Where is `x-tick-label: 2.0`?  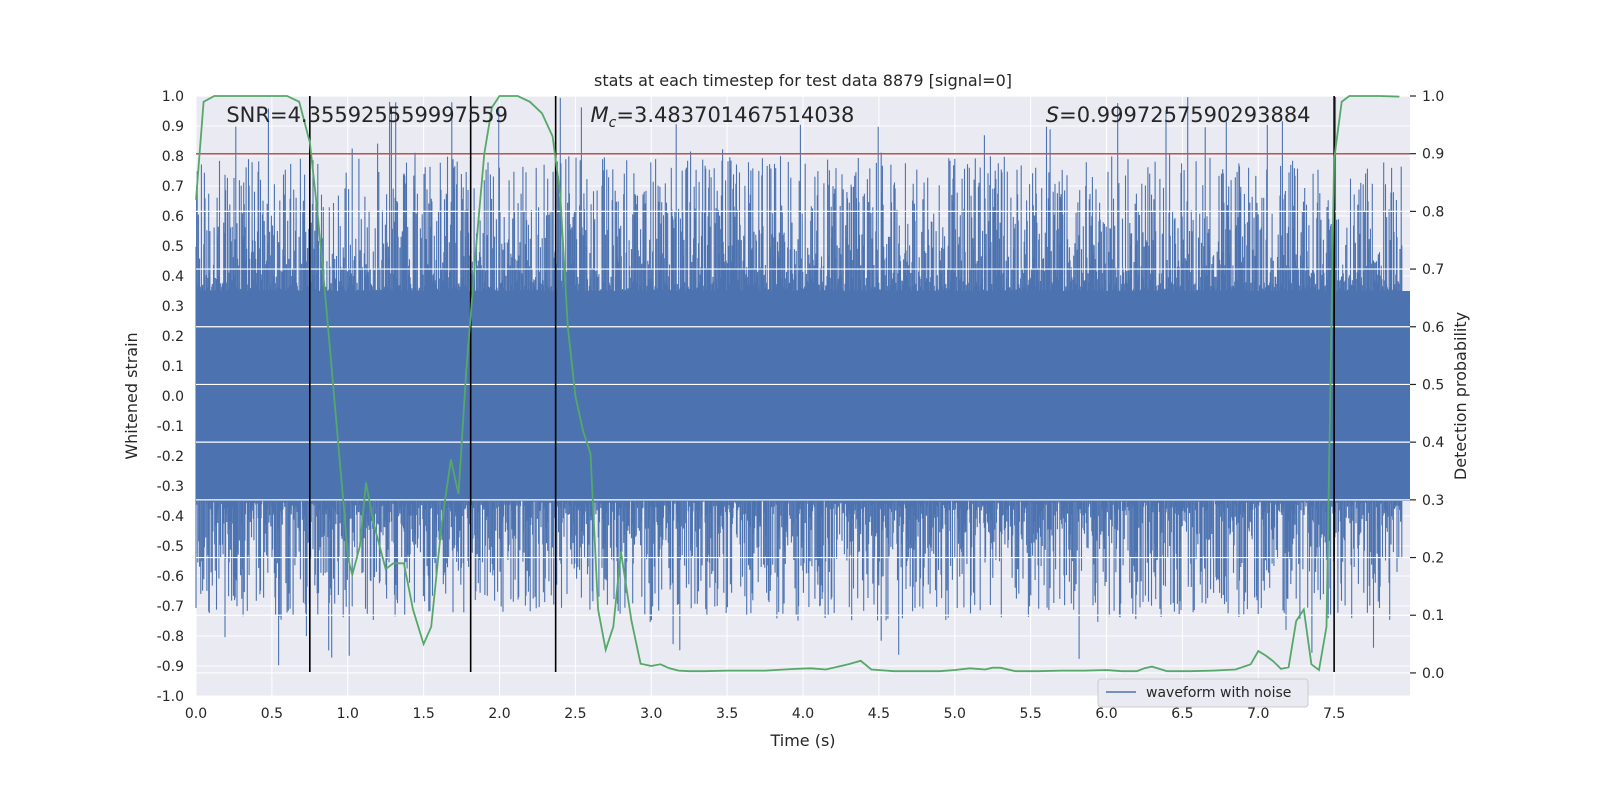 x-tick-label: 2.0 is located at coordinates (499, 714).